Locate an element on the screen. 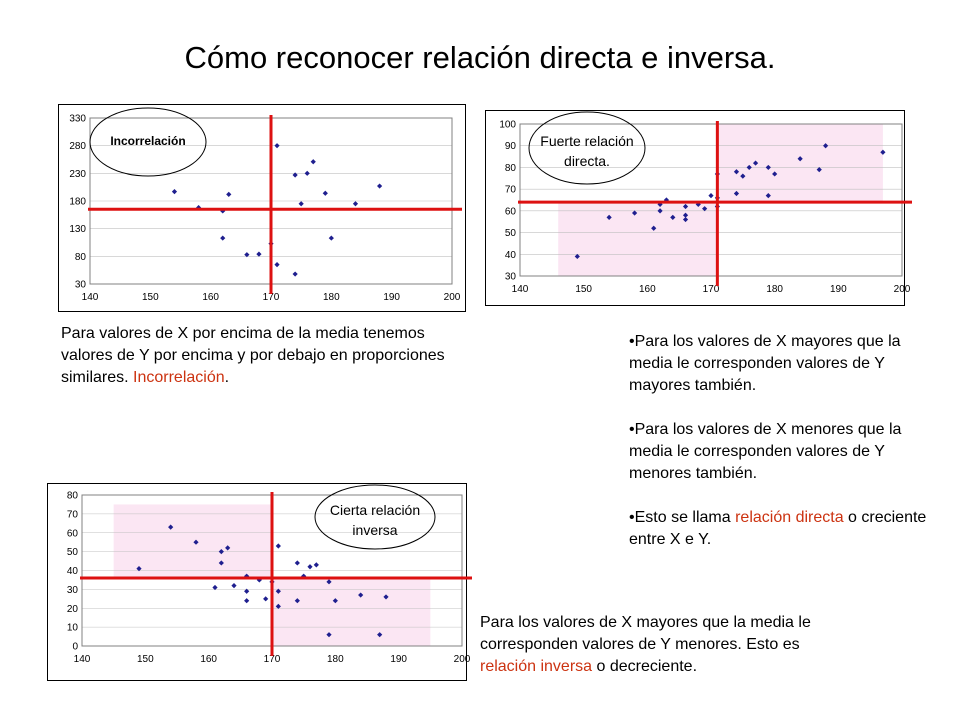 The image size is (960, 720). inversa-tail: o decreciente. is located at coordinates (645, 666).